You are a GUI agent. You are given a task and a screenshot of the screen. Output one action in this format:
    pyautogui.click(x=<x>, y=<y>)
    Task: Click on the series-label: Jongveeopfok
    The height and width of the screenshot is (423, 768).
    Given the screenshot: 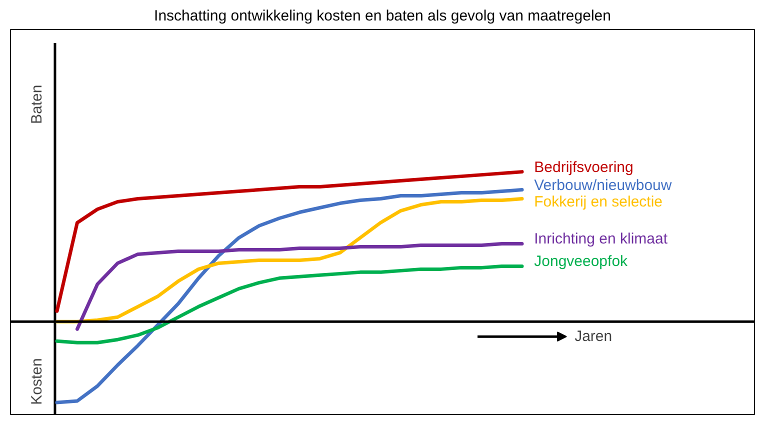 What is the action you would take?
    pyautogui.click(x=581, y=261)
    